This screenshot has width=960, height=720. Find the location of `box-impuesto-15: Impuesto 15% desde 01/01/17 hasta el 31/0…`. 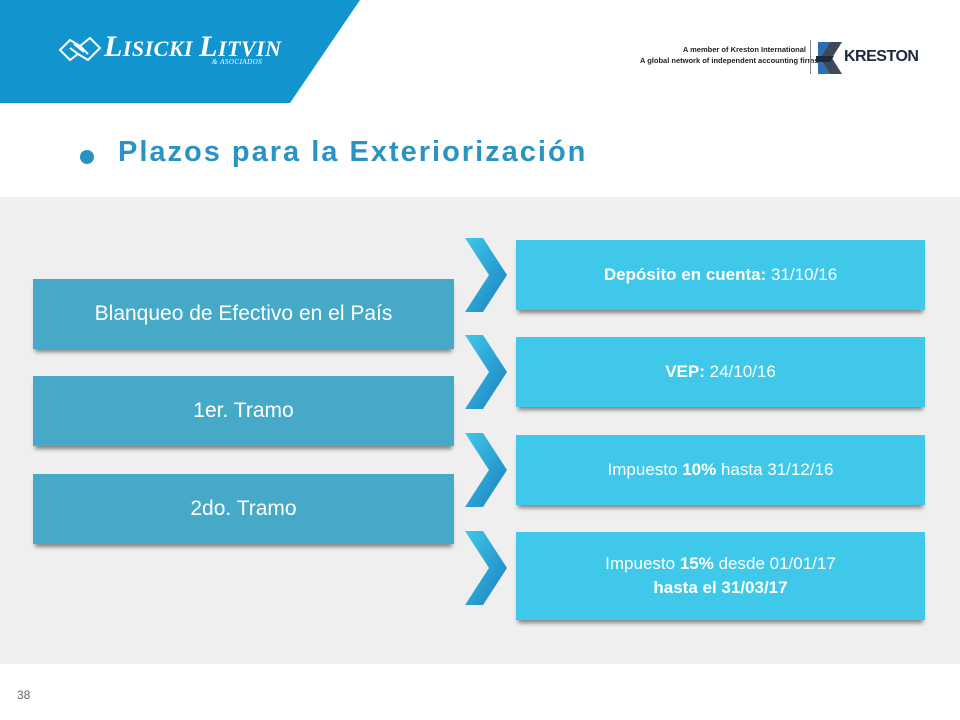

box-impuesto-15: Impuesto 15% desde 01/01/17 hasta el 31/0… is located at coordinates (720, 576).